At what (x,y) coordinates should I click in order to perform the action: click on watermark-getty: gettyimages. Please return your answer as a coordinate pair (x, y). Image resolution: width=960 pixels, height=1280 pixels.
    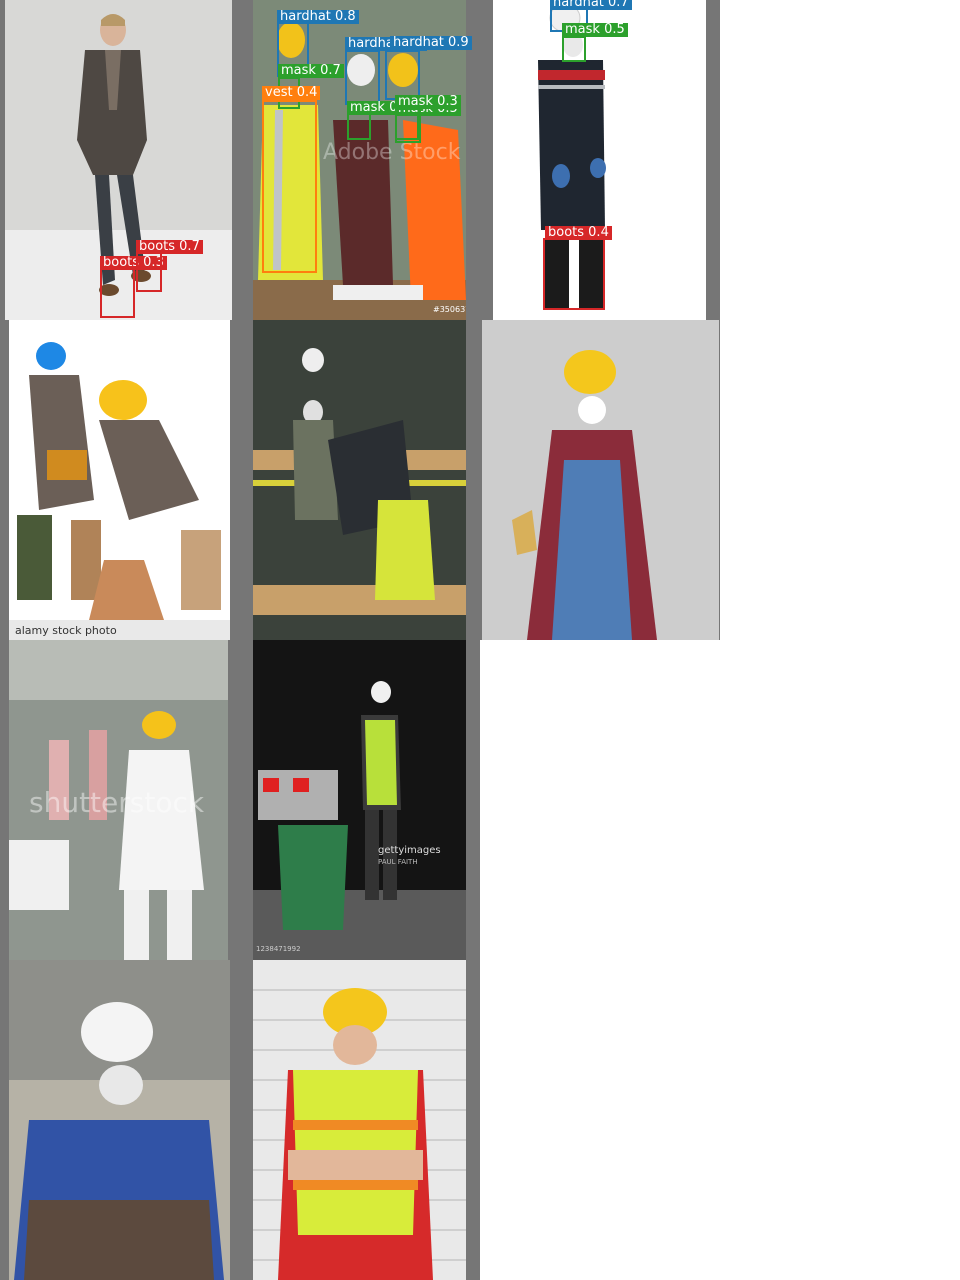
    Looking at the image, I should click on (409, 850).